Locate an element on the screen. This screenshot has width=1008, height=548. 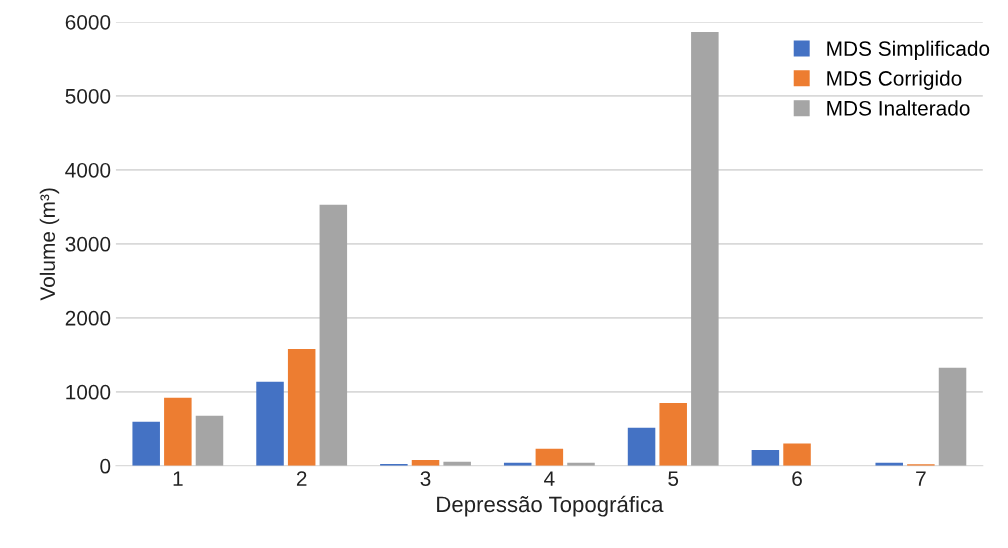
legend-label: MDS Inalterado is located at coordinates (898, 108).